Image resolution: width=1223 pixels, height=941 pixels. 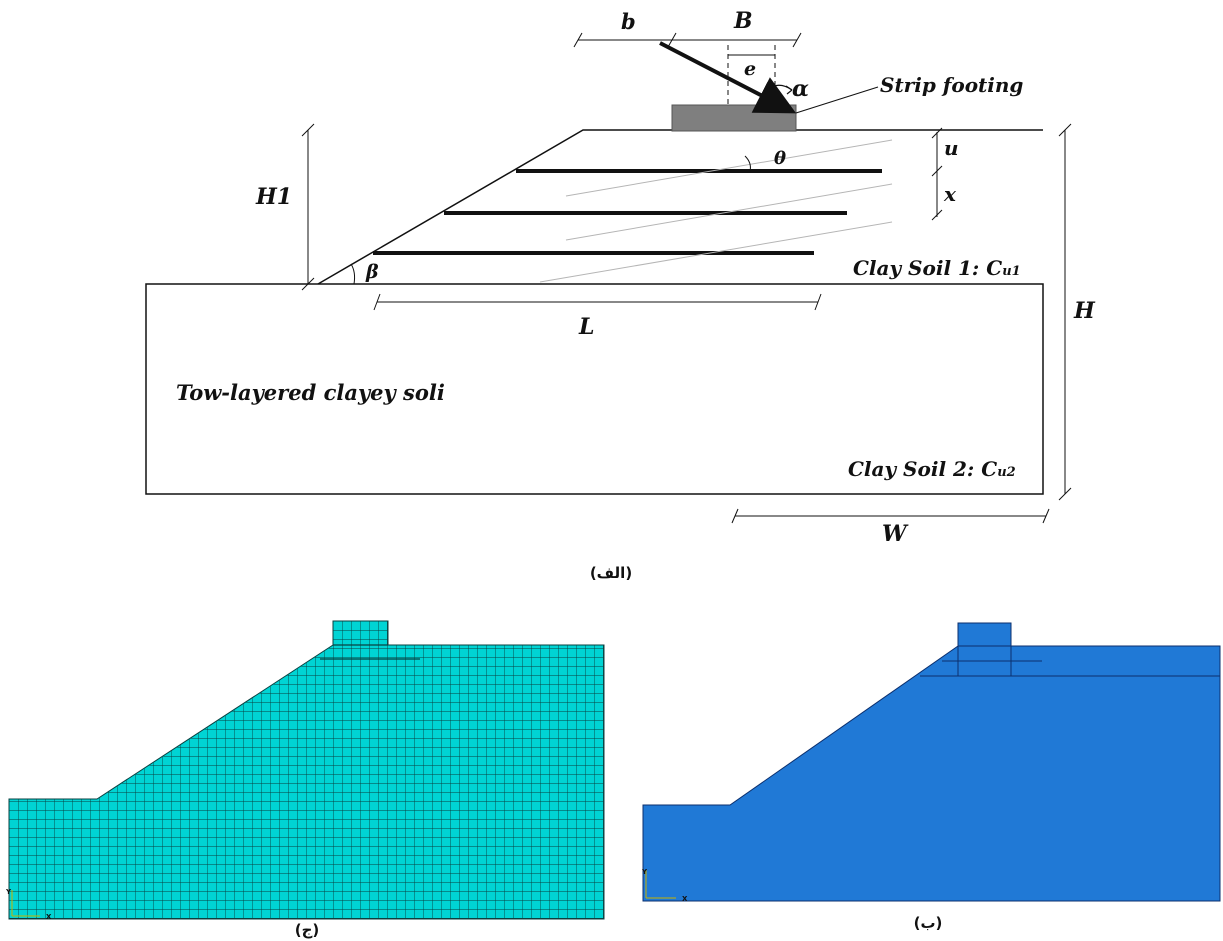 I want to click on load-arrow, so click(x=728, y=77).